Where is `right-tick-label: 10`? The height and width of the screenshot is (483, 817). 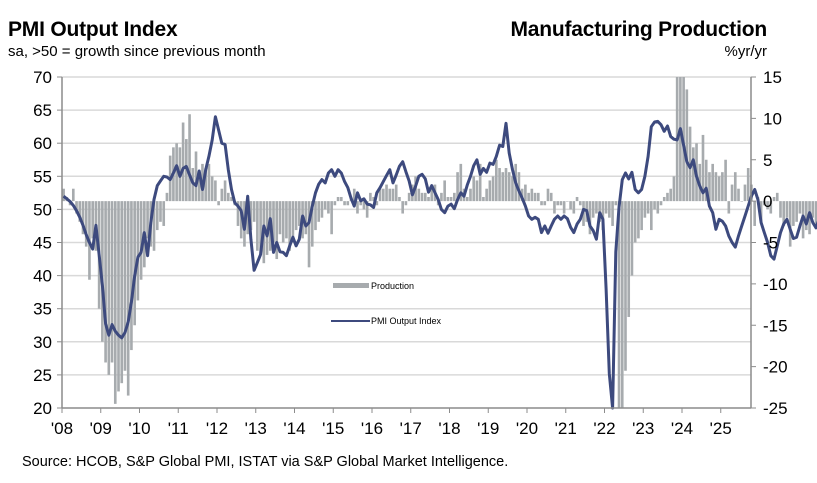
right-tick-label: 10 is located at coordinates (772, 118).